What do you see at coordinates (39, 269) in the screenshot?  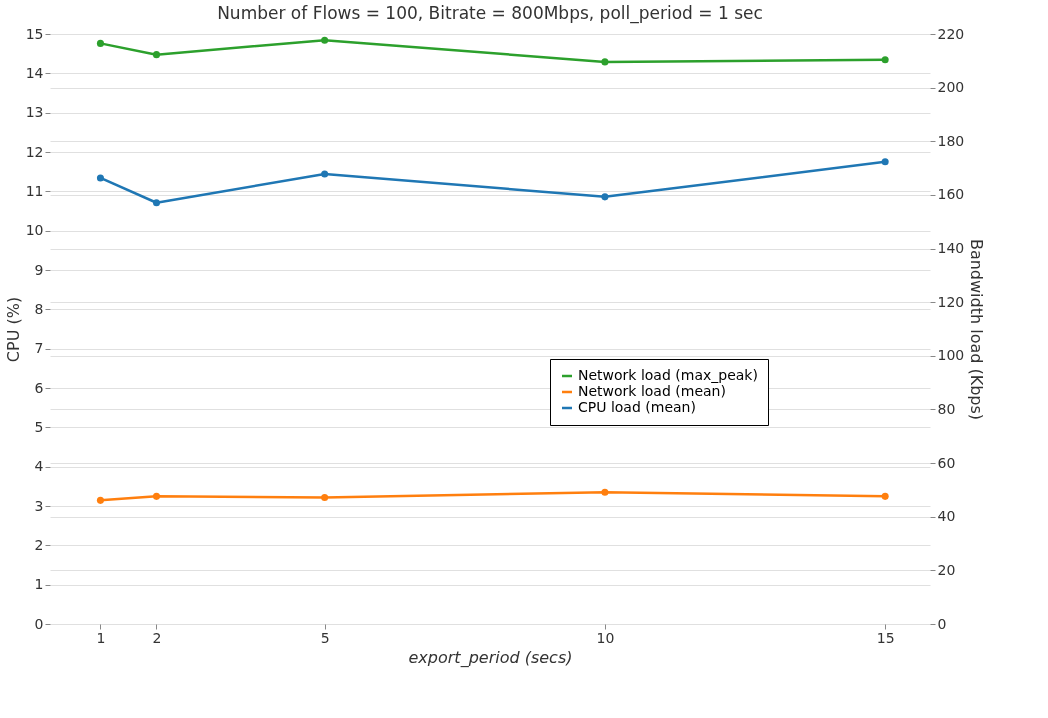 I see `y-tick-label: 9` at bounding box center [39, 269].